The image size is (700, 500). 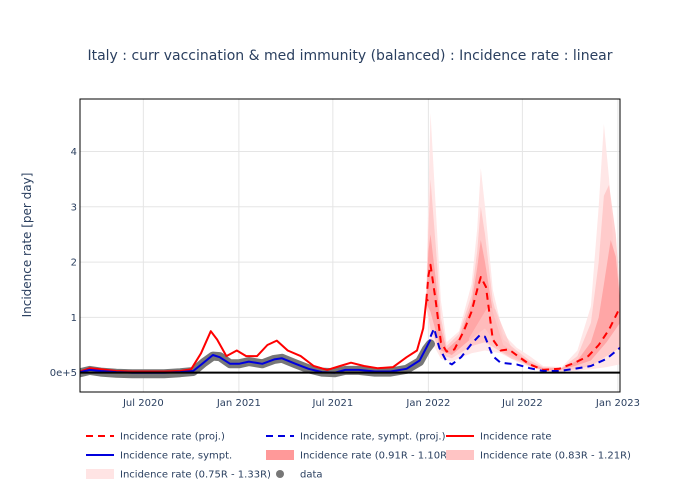 What do you see at coordinates (555, 456) in the screenshot?
I see `legend-label: Incidence rate (0.83R - 1.21R)` at bounding box center [555, 456].